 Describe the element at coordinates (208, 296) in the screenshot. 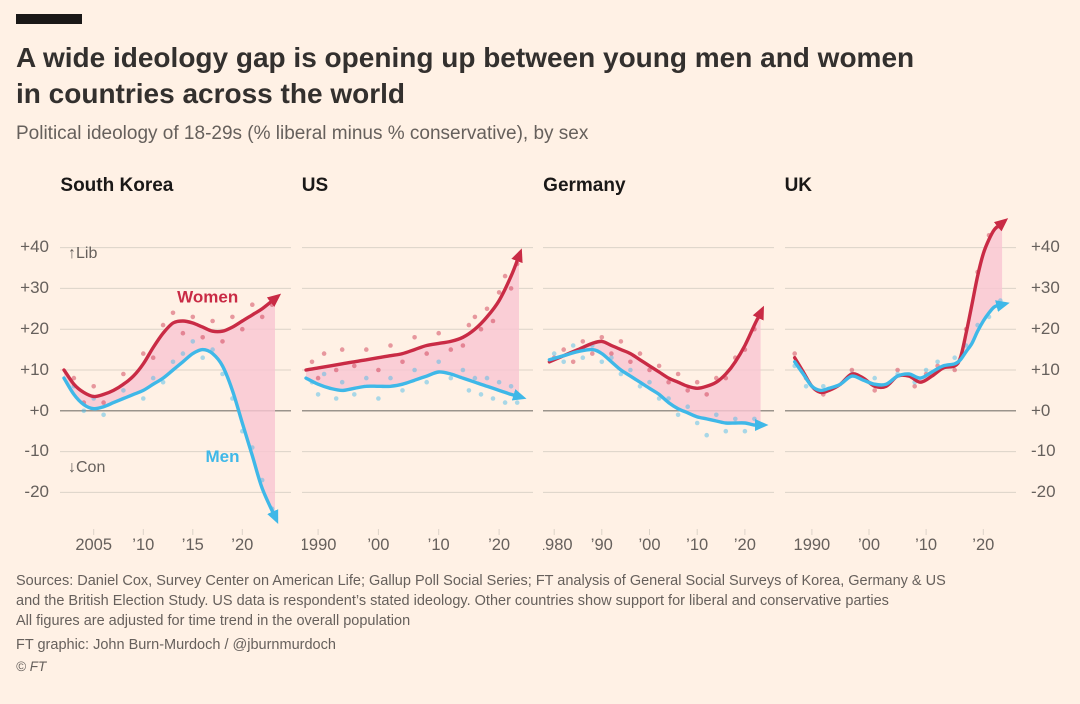

I see `annotation: Women` at that location.